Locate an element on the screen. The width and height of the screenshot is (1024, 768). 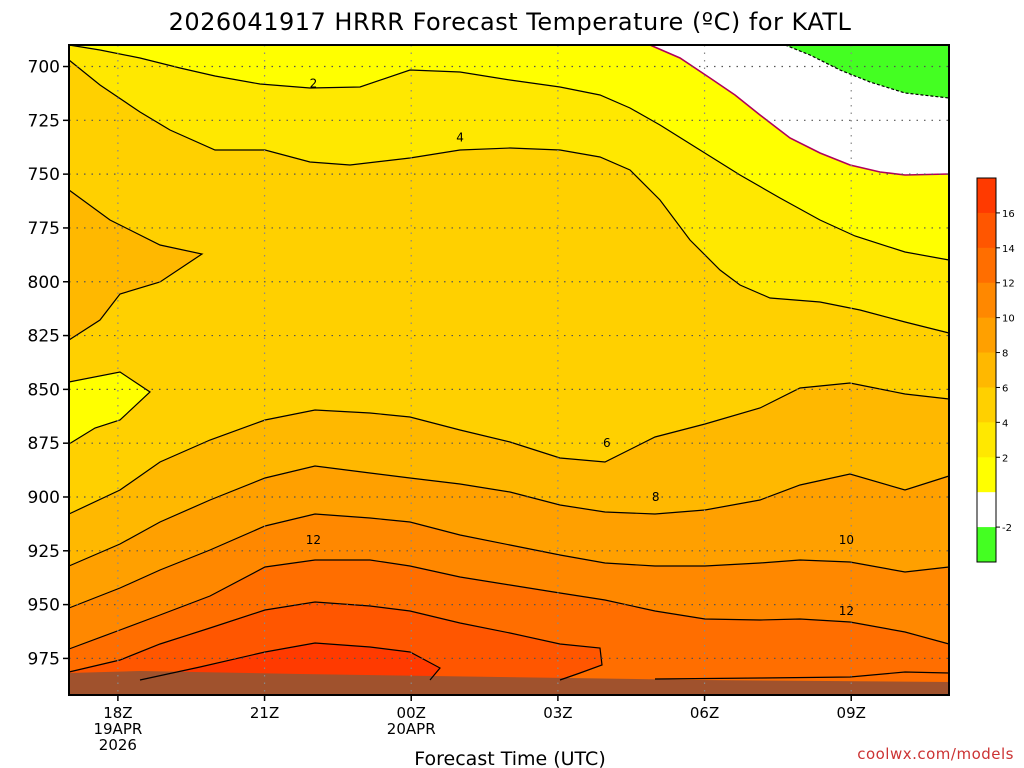
colorbar-label: 14 is located at coordinates (1008, 249).